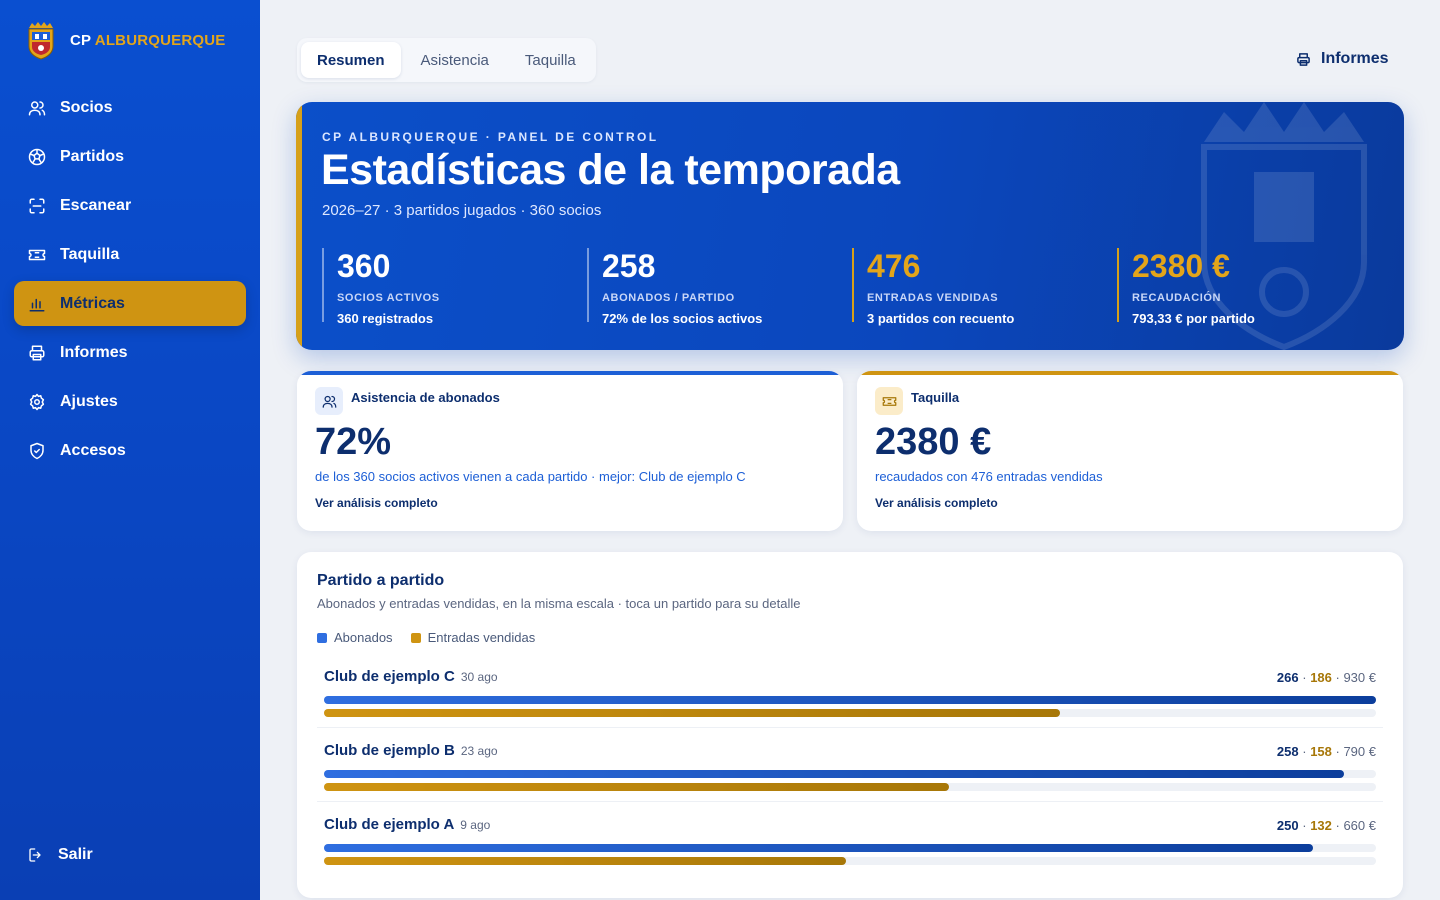 This screenshot has width=1440, height=900. Describe the element at coordinates (130, 303) in the screenshot. I see `sidebar-item-metricas: Métricas` at that location.